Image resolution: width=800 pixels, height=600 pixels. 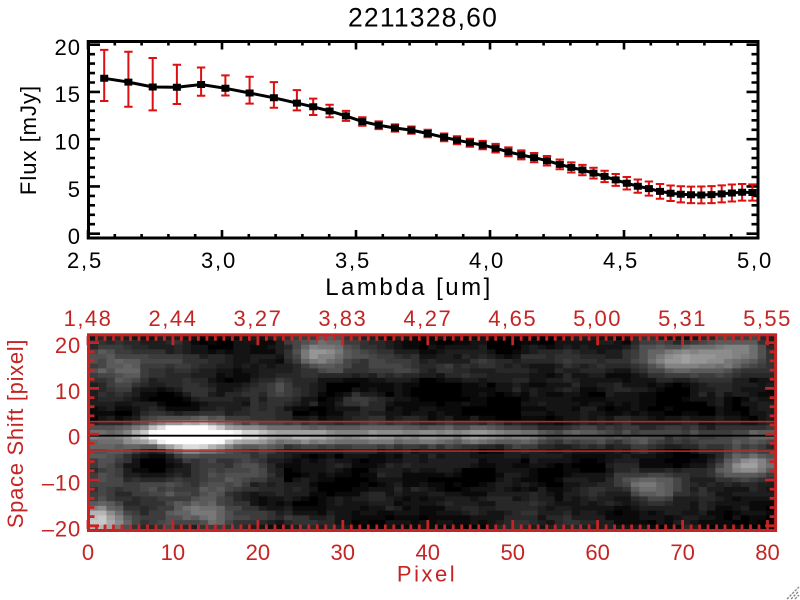 I want to click on svg-text: 15, so click(x=68, y=94).